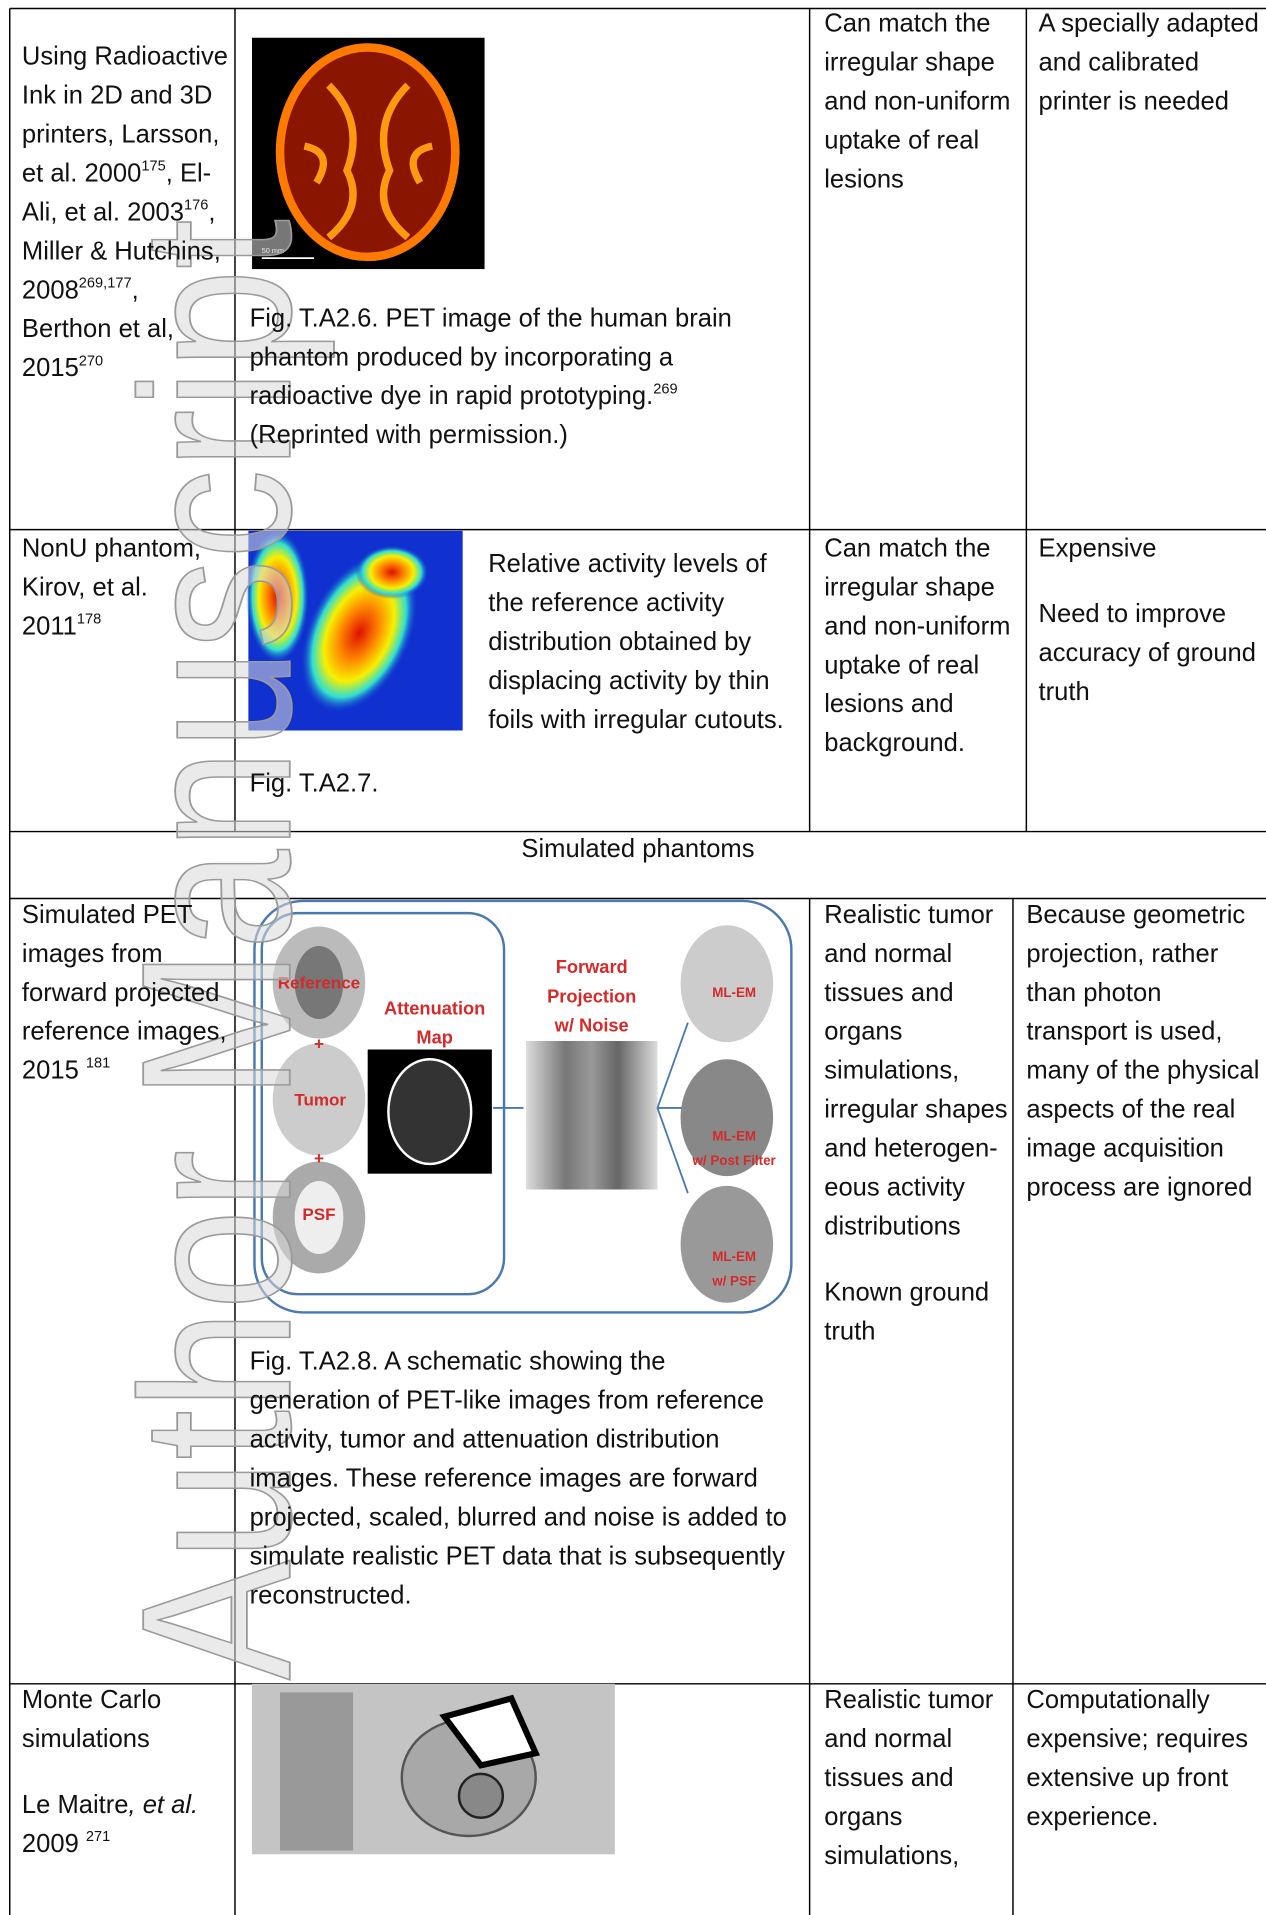 The height and width of the screenshot is (1915, 1266). Describe the element at coordinates (591, 1025) in the screenshot. I see `diagram-label: w/ Noise` at that location.